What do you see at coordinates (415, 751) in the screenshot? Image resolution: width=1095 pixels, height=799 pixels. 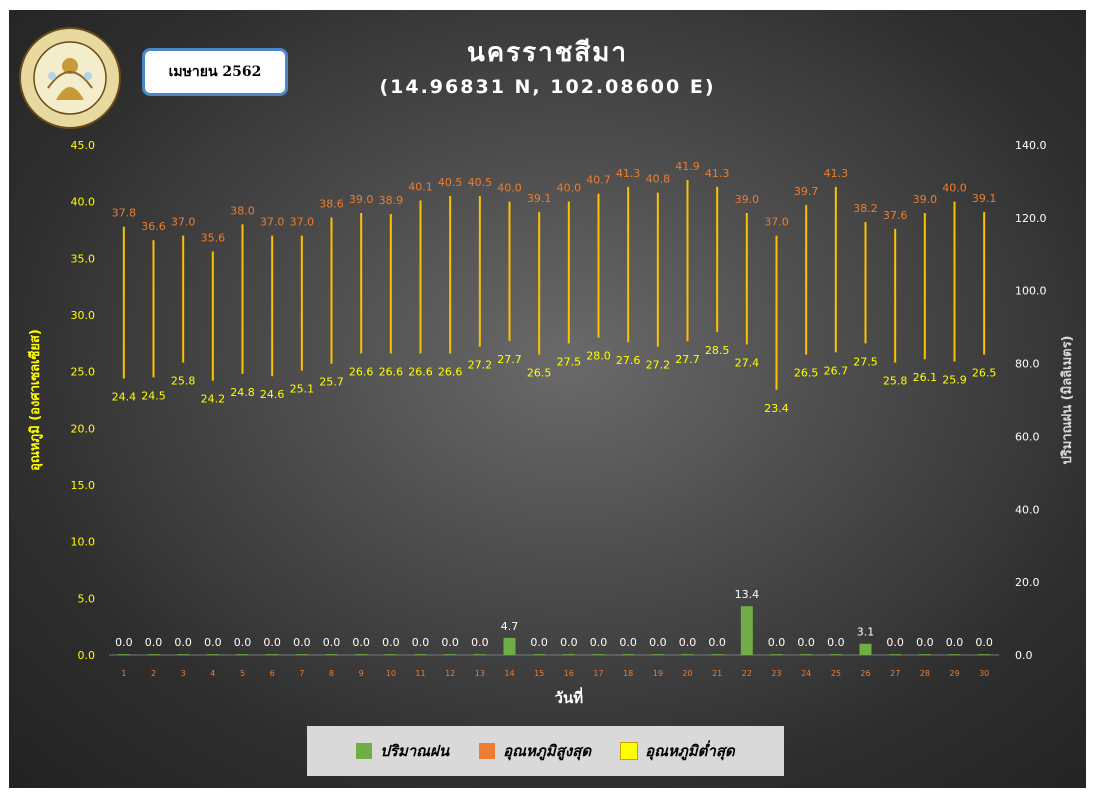 I see `legend-label-rain: ปริมาณฝน` at bounding box center [415, 751].